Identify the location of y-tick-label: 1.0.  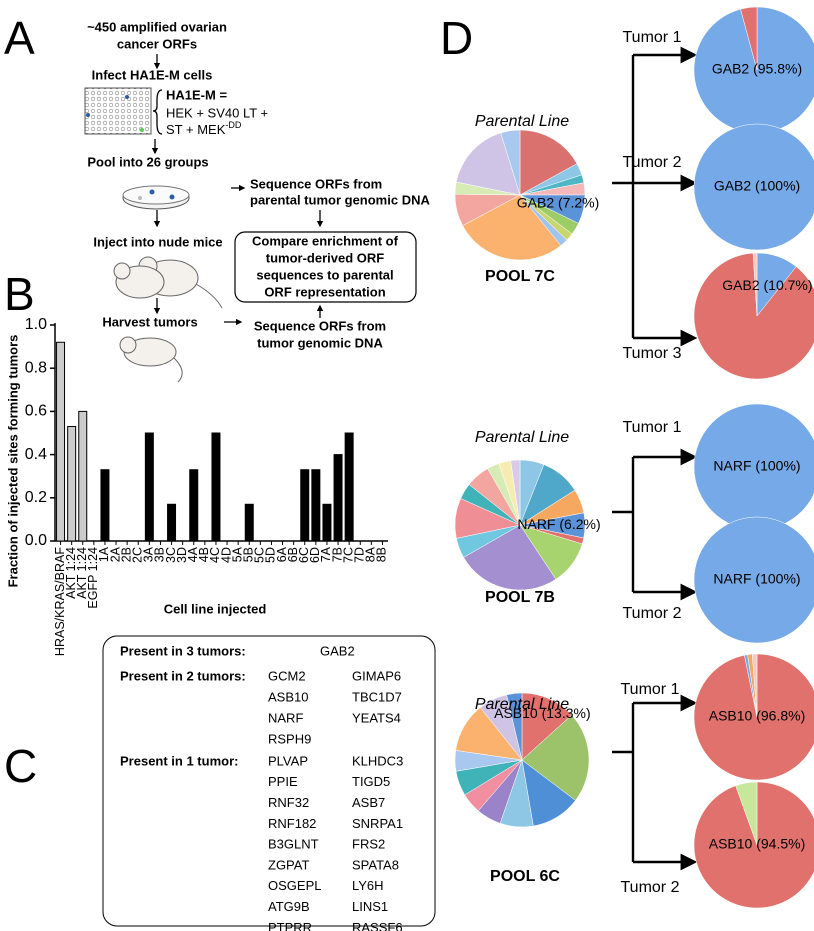
(36, 324).